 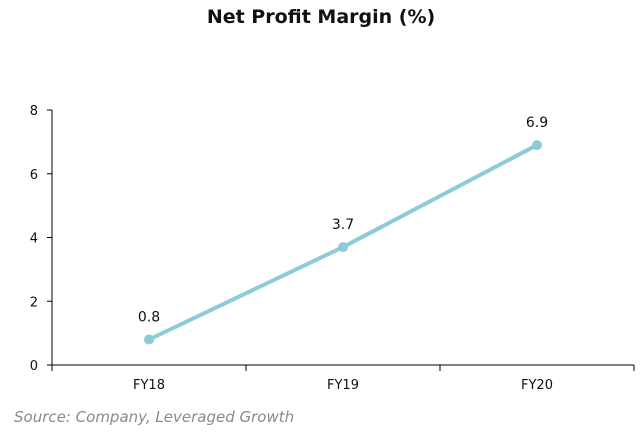 What do you see at coordinates (537, 385) in the screenshot?
I see `x-tick-label: FY20` at bounding box center [537, 385].